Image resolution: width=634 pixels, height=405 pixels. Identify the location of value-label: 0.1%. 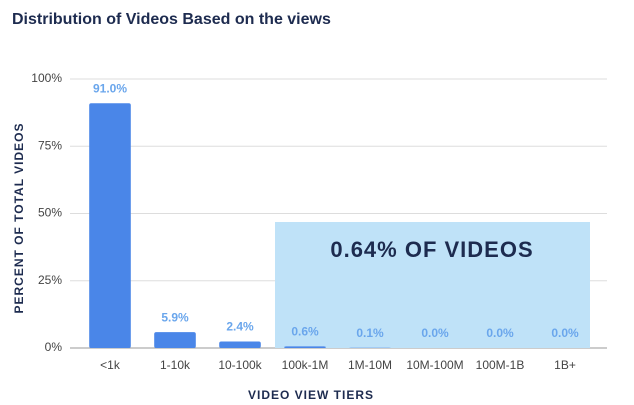
(370, 333).